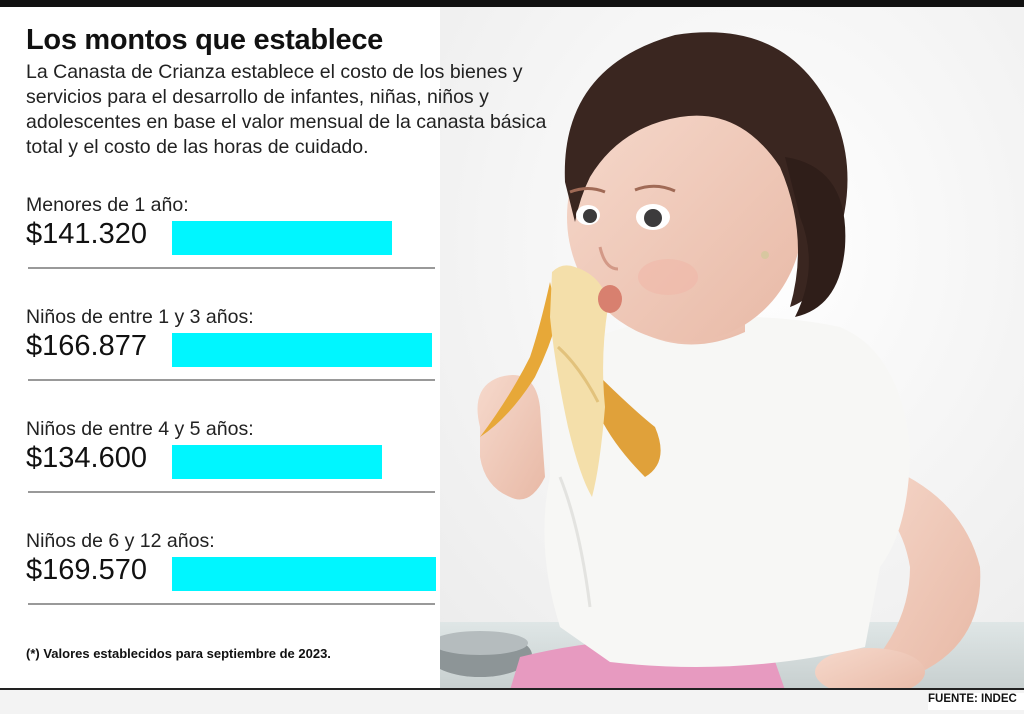 The height and width of the screenshot is (714, 1024). Describe the element at coordinates (120, 541) in the screenshot. I see `category-label: Niños de 6 y 12 años:` at that location.